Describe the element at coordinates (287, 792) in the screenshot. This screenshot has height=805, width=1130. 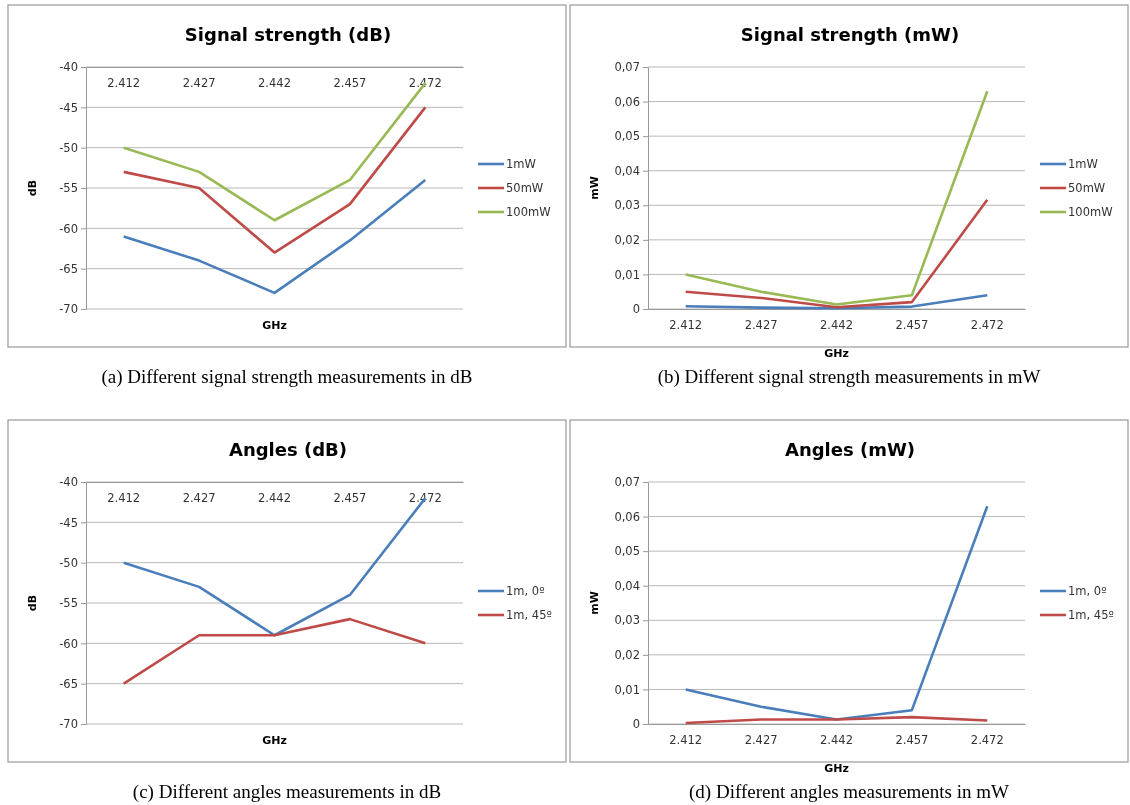
I see `text: (c) Different angles measurements in dB` at that location.